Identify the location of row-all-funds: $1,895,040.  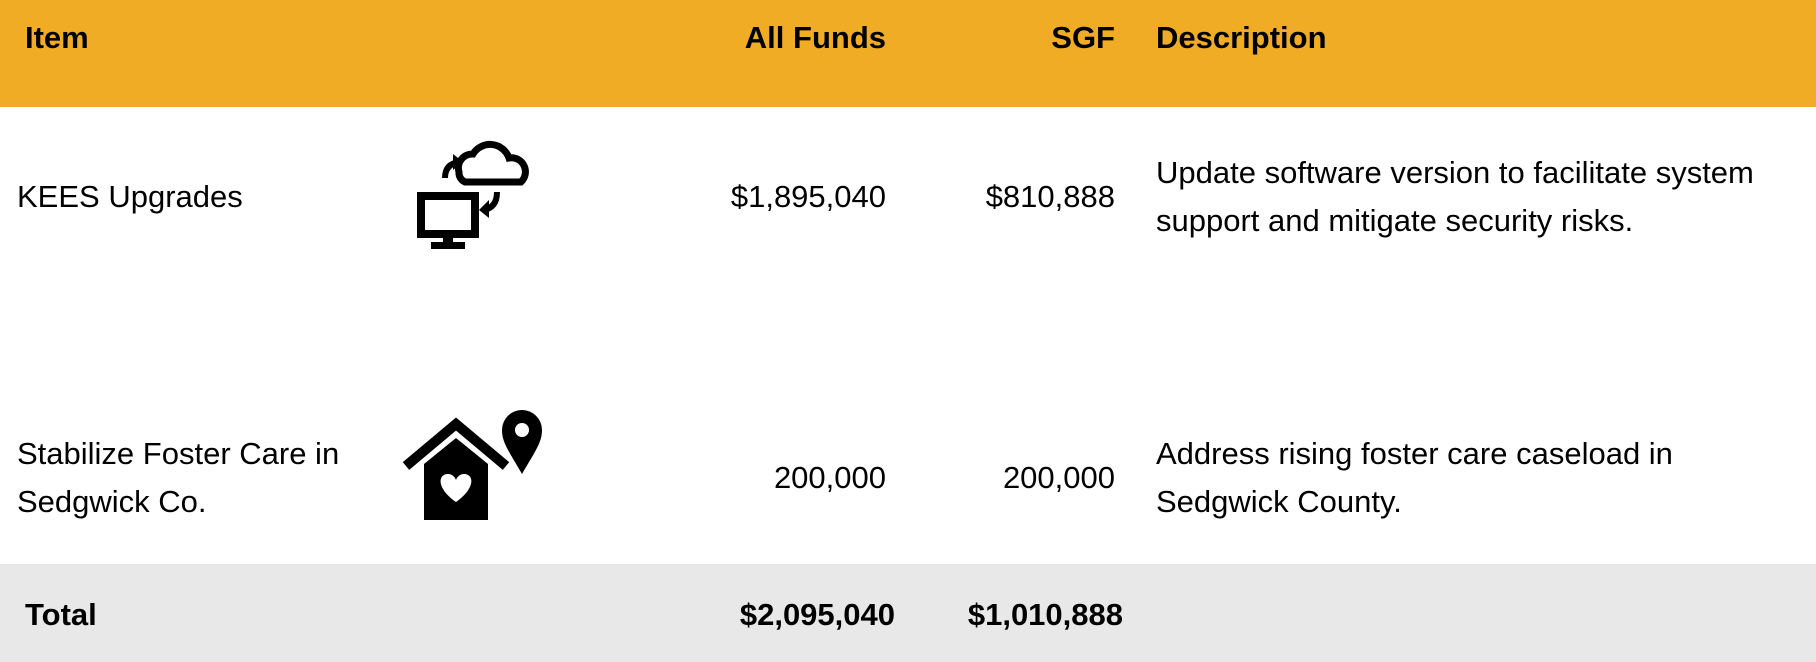
(808, 196).